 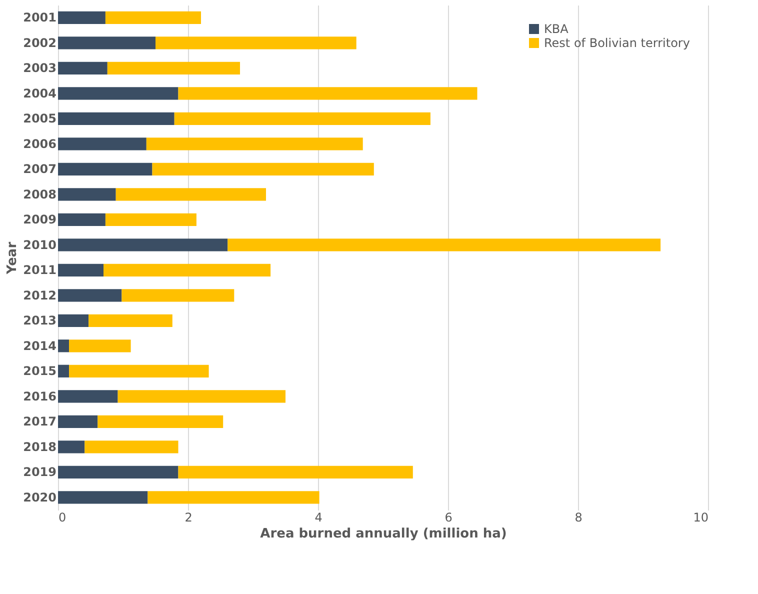 I want to click on x-tick-label: 0, so click(x=62, y=517).